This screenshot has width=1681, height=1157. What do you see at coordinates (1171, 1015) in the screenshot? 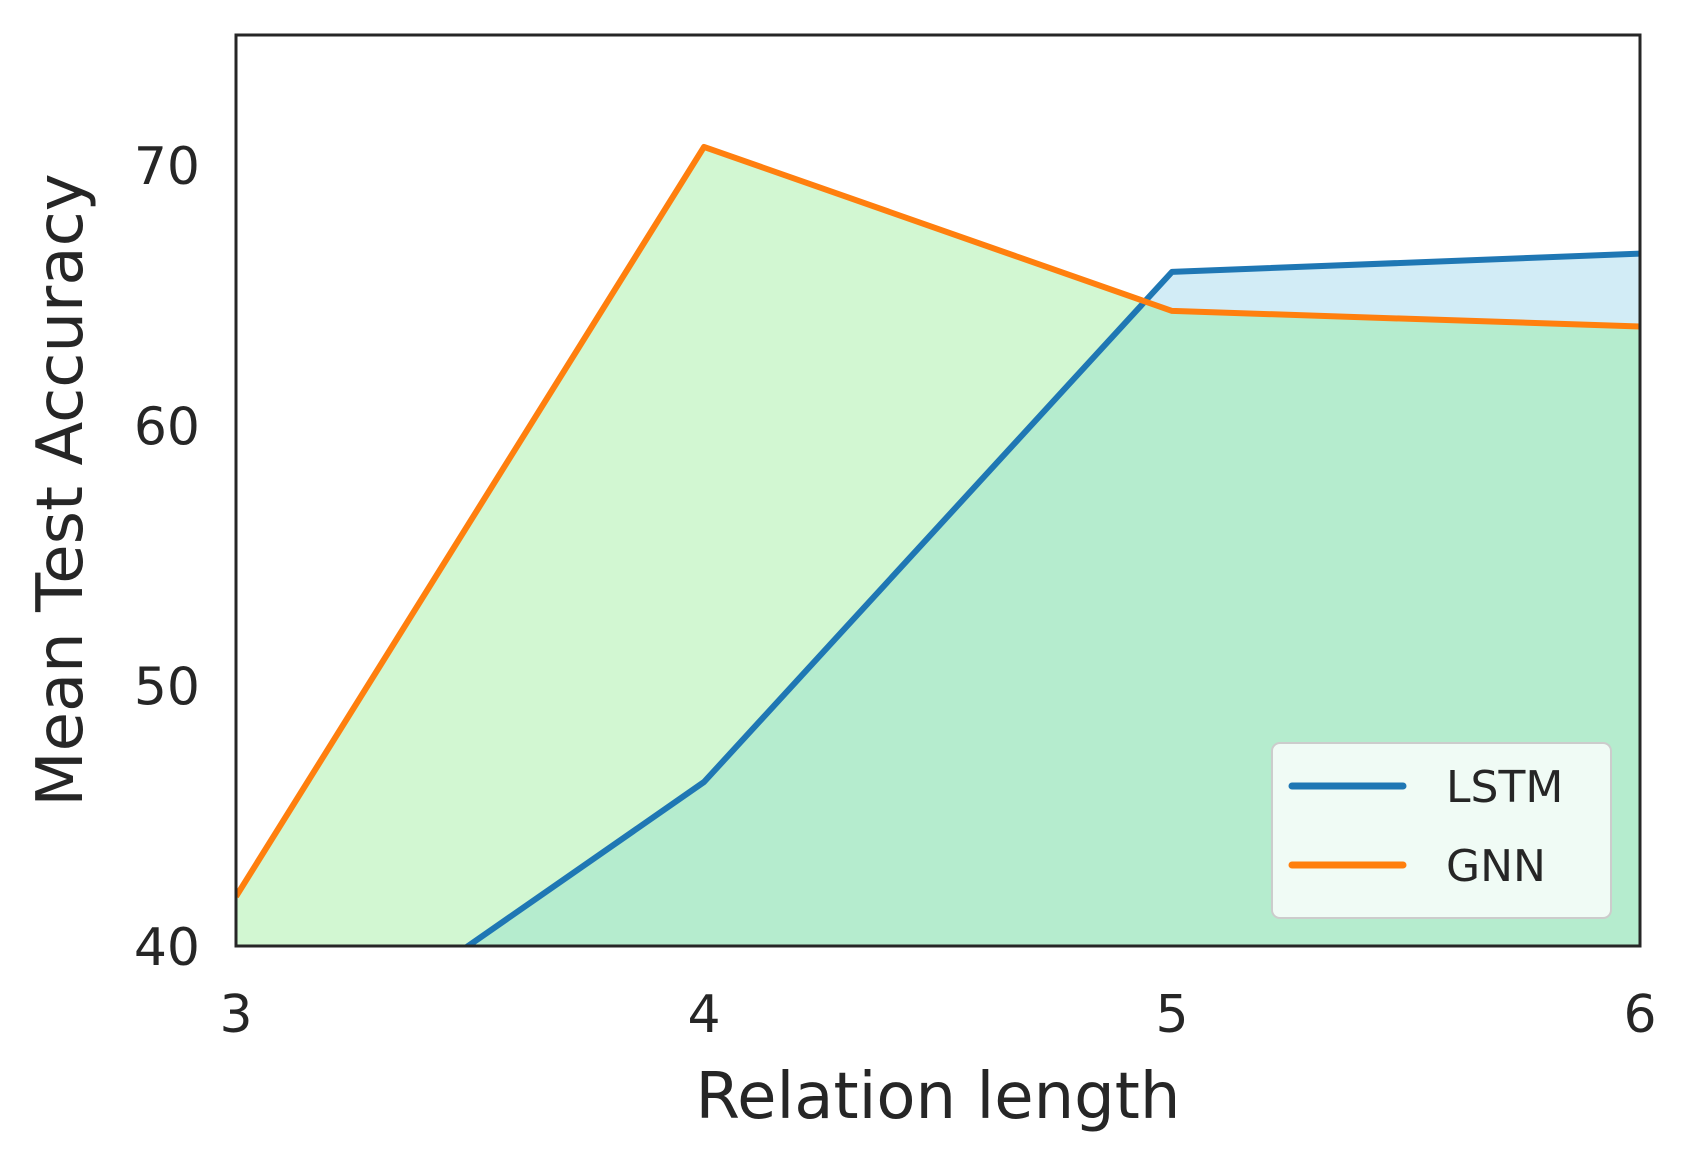
I see `x-tick-label: 5` at bounding box center [1171, 1015].